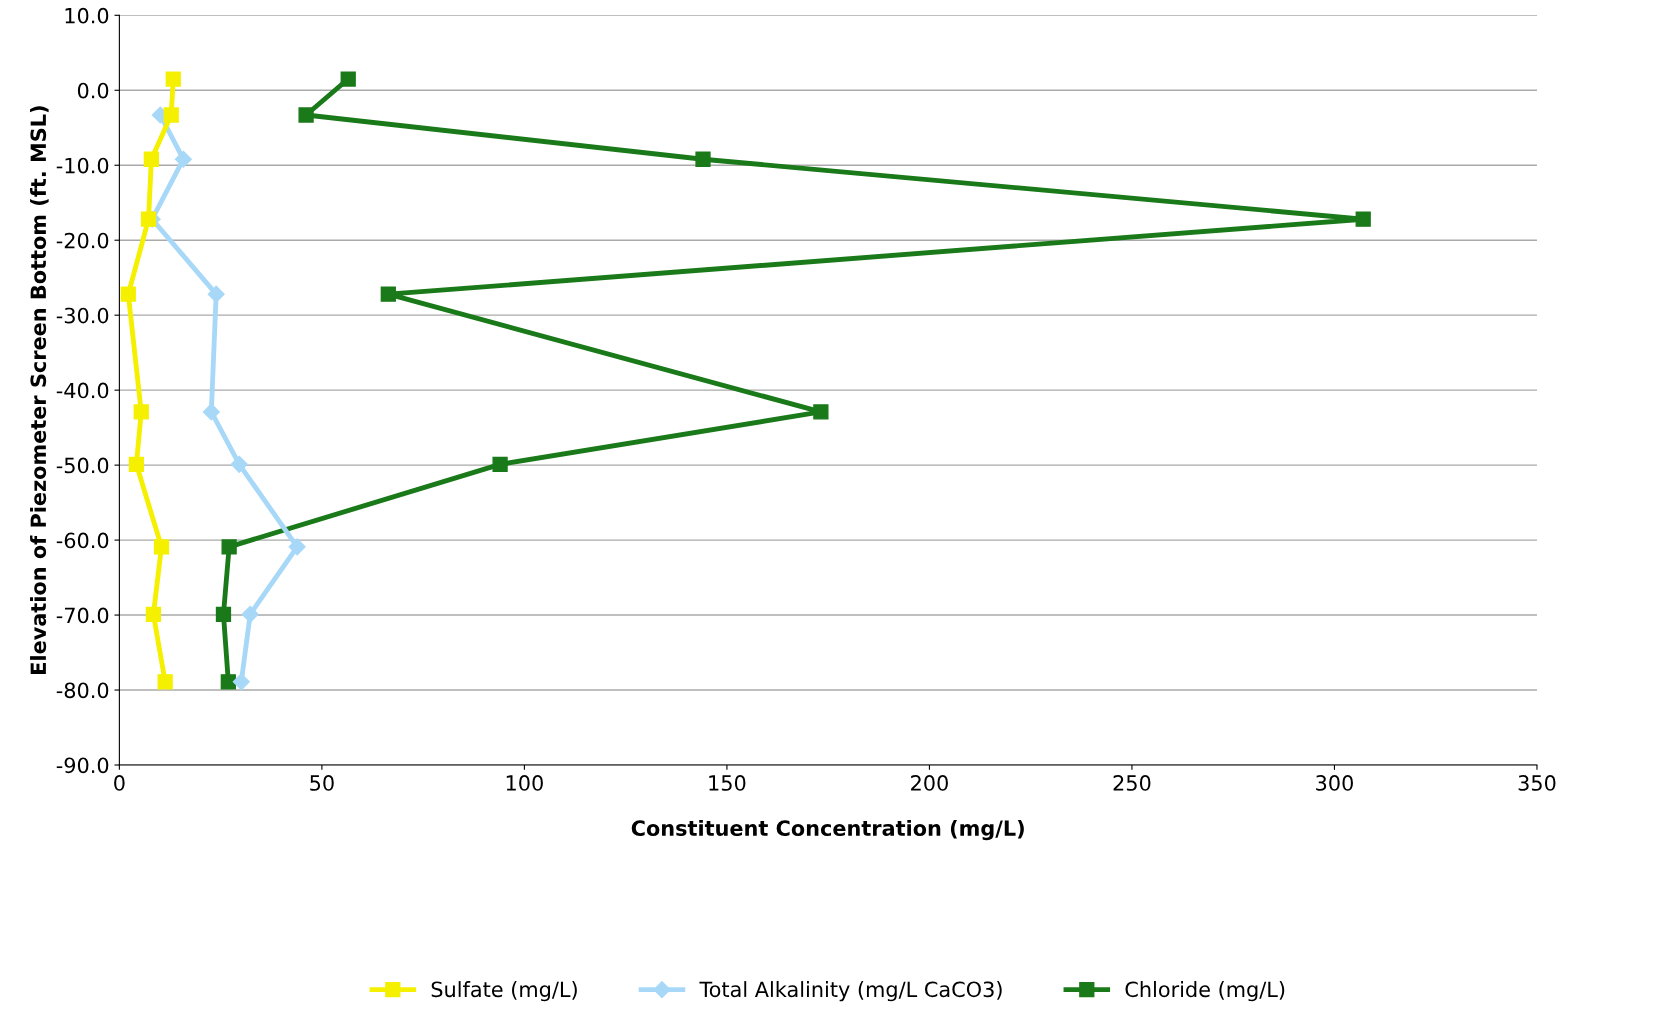 Image resolution: width=1658 pixels, height=1020 pixels. What do you see at coordinates (1334, 783) in the screenshot?
I see `x-tick-label: 300` at bounding box center [1334, 783].